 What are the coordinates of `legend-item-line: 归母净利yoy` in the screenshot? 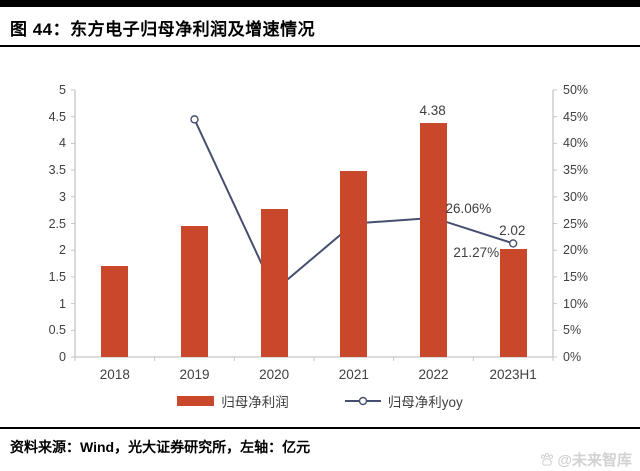 It's located at (403, 401).